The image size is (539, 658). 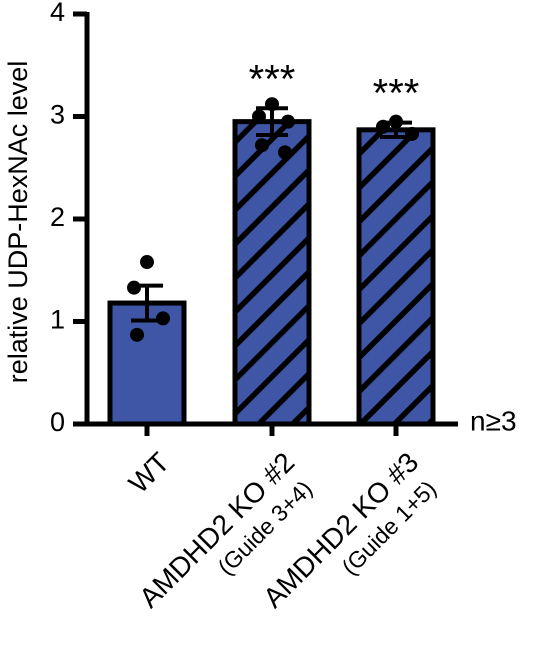 What do you see at coordinates (493, 420) in the screenshot?
I see `sample-size-note: n≥3` at bounding box center [493, 420].